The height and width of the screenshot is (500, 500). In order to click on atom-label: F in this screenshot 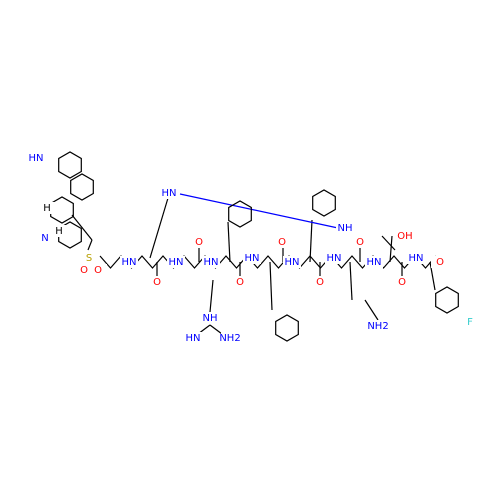, I will do `click(470, 322)`.